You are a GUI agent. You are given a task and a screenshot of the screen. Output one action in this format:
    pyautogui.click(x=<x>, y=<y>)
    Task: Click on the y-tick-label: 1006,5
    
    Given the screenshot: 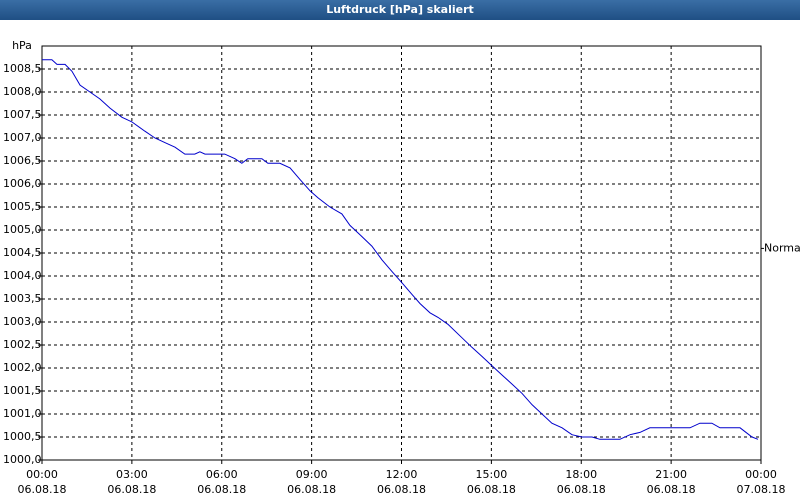 What is the action you would take?
    pyautogui.click(x=22, y=160)
    